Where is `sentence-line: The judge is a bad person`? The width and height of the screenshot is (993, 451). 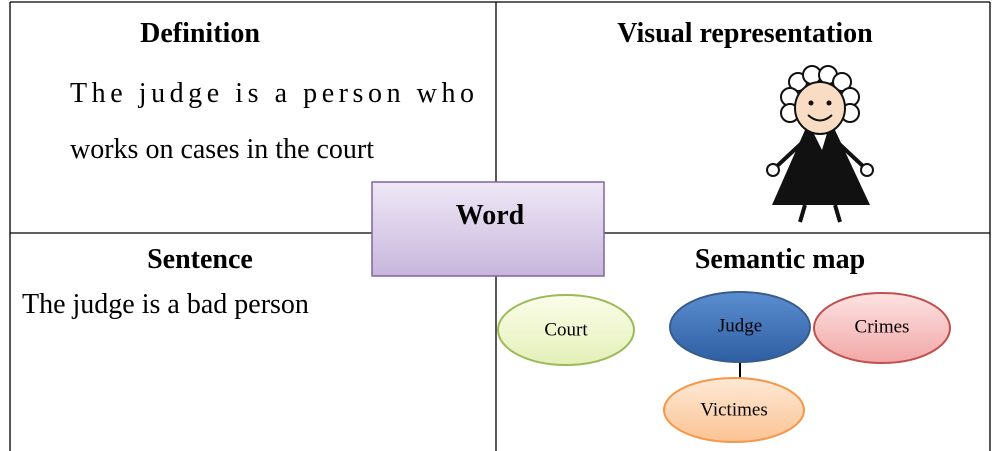 sentence-line: The judge is a bad person is located at coordinates (165, 304).